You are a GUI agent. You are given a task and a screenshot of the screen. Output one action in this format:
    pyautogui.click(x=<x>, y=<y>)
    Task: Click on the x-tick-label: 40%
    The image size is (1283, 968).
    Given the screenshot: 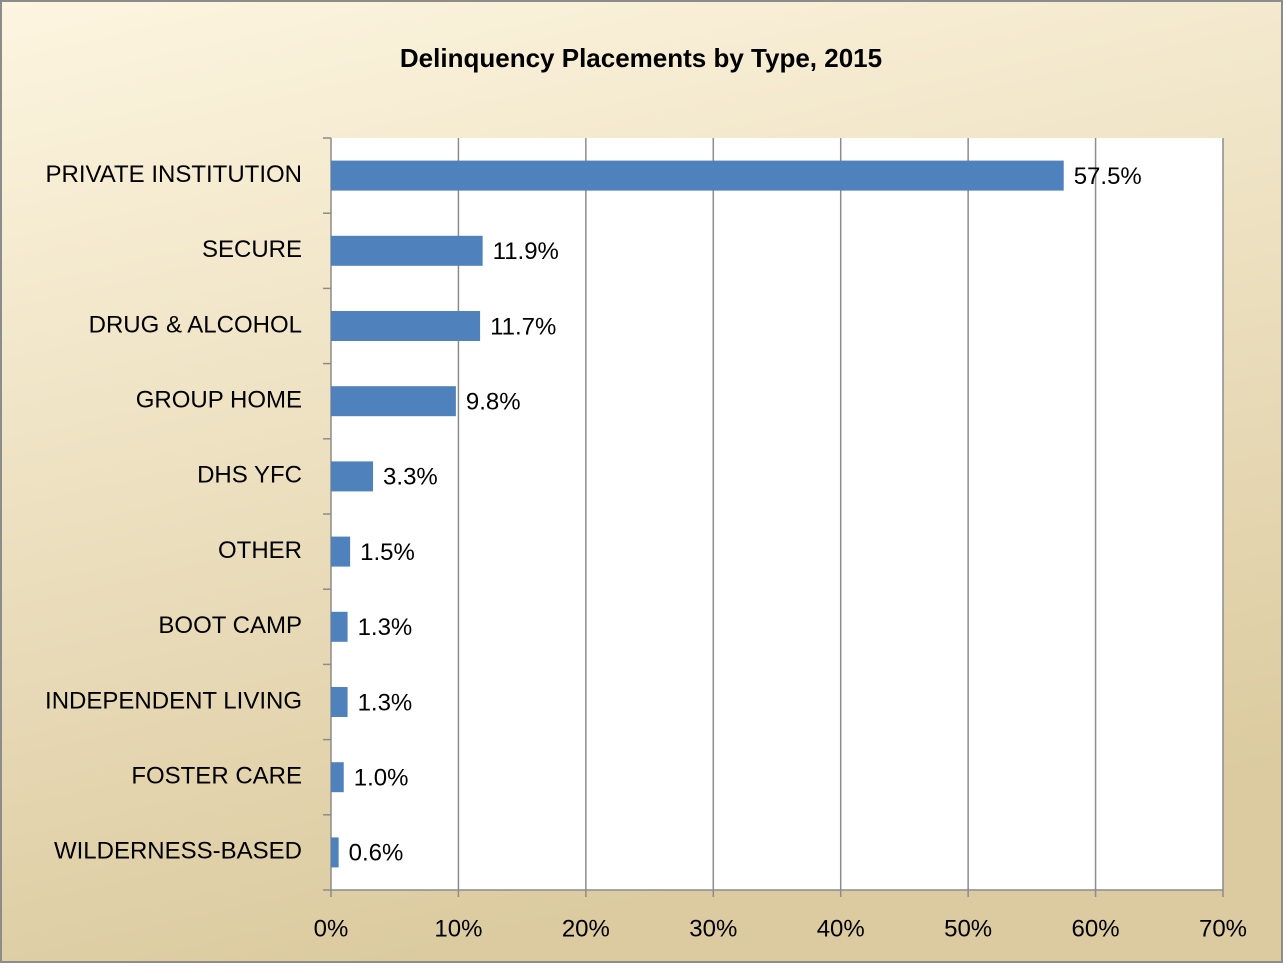 What is the action you would take?
    pyautogui.click(x=841, y=928)
    